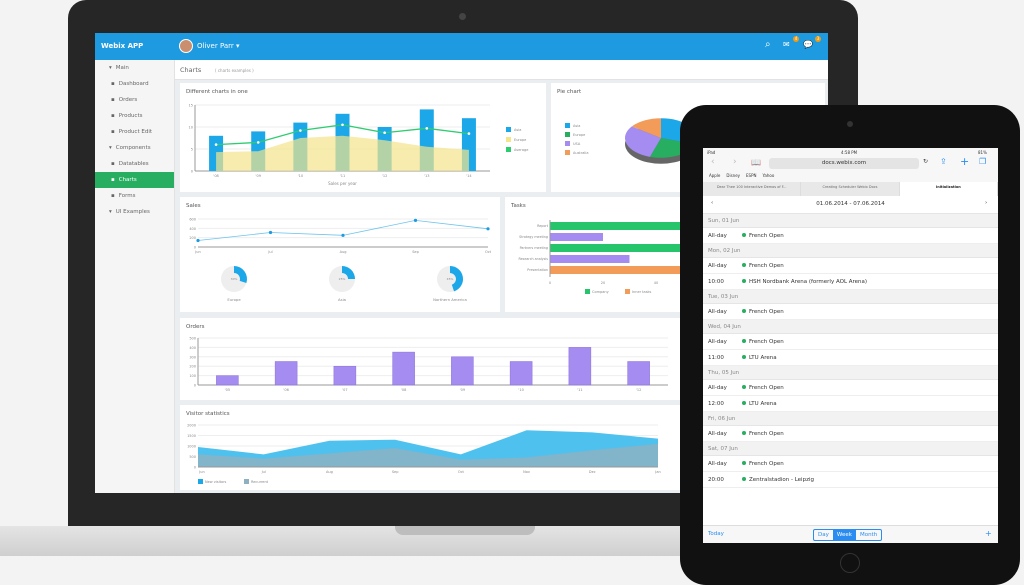 The image size is (1024, 585). Describe the element at coordinates (192, 150) in the screenshot. I see `y-tick-label: 5` at that location.